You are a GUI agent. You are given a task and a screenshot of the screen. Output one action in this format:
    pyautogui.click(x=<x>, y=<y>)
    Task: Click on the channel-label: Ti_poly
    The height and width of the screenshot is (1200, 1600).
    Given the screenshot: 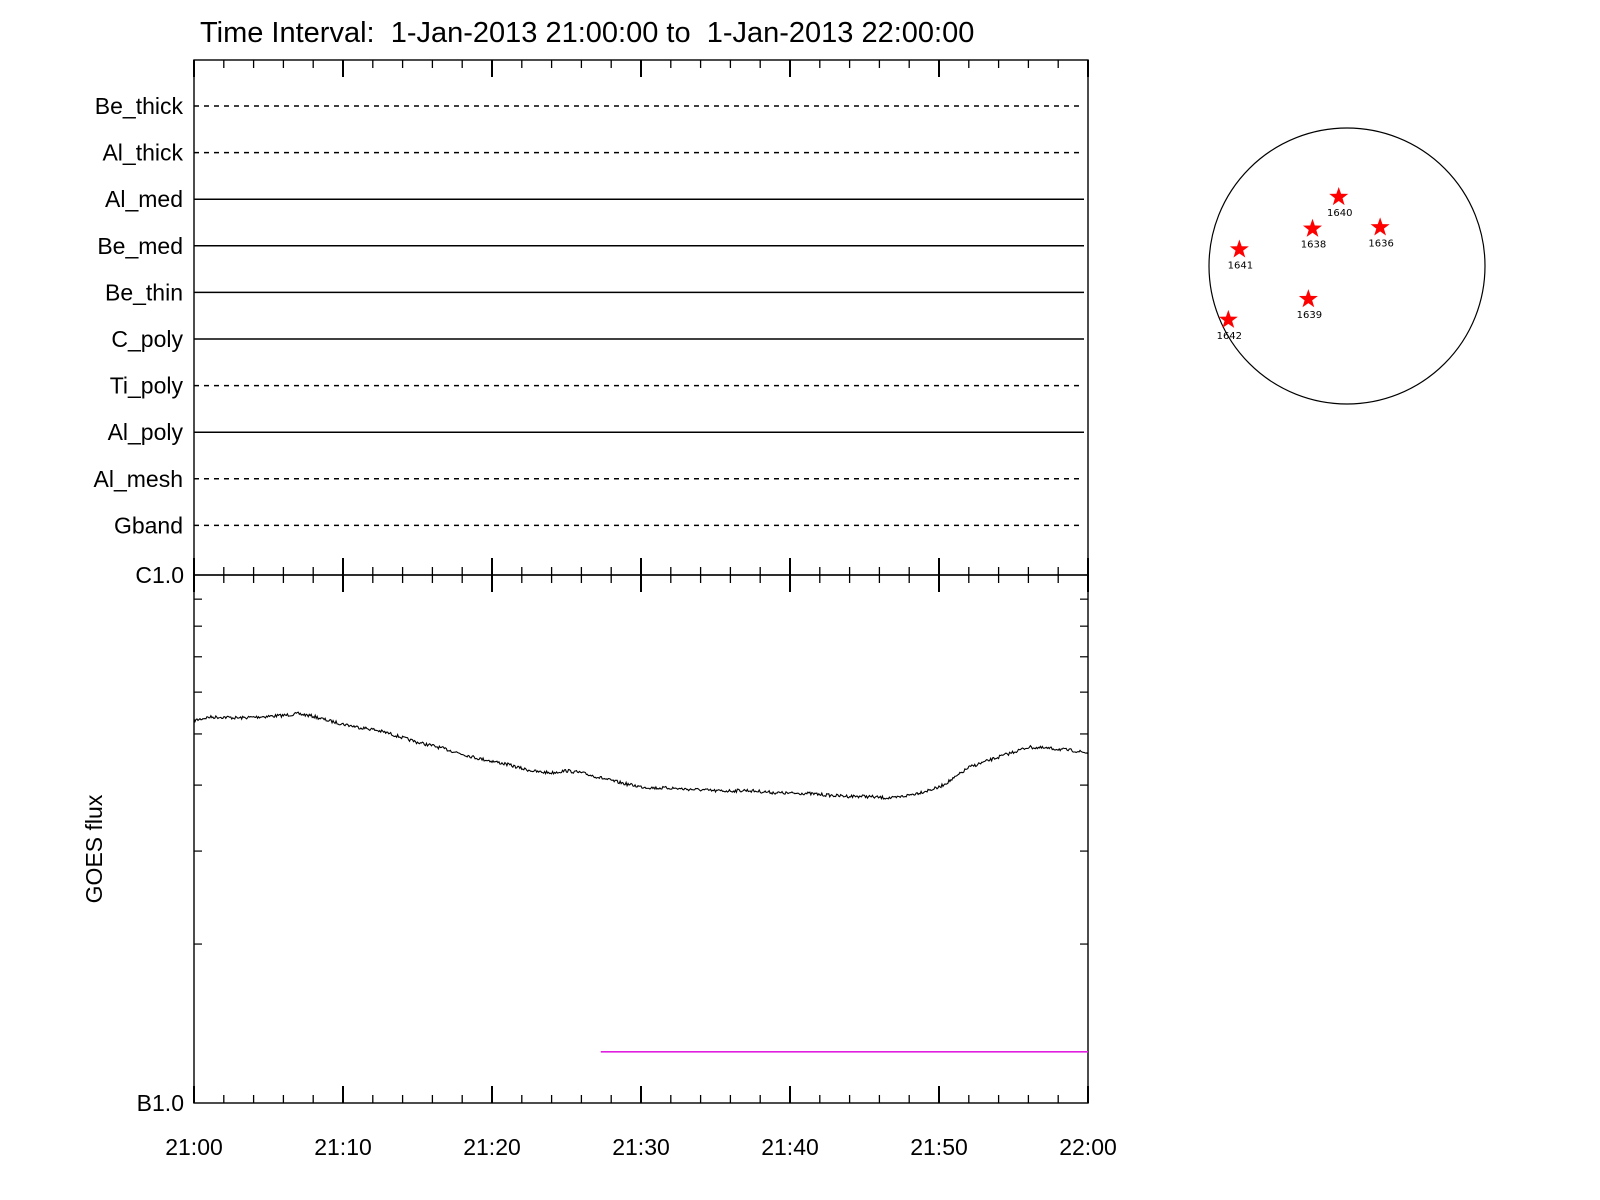 What is the action you would take?
    pyautogui.click(x=147, y=386)
    